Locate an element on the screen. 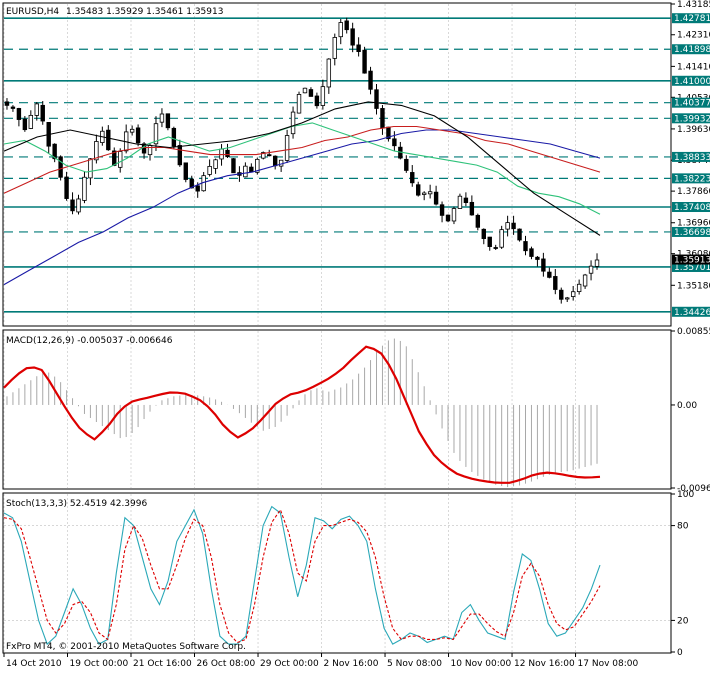 This screenshot has width=710, height=675. price-tick-label: 1.41410 is located at coordinates (693, 67).